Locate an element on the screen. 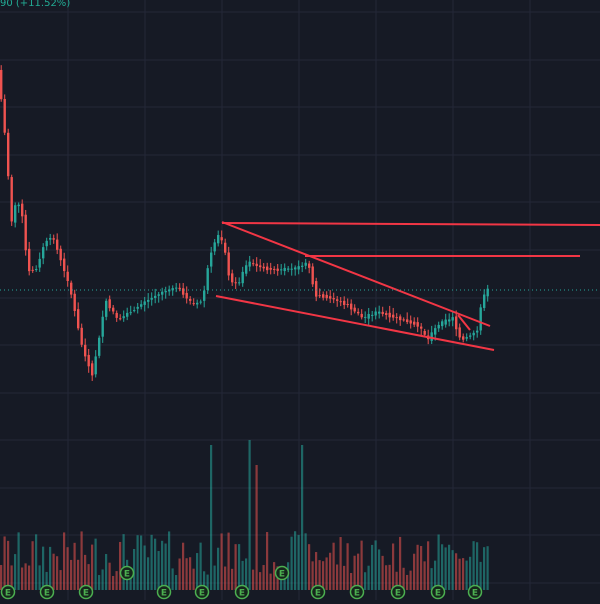 This screenshot has height=604, width=600. support-trendline is located at coordinates (355, 323).